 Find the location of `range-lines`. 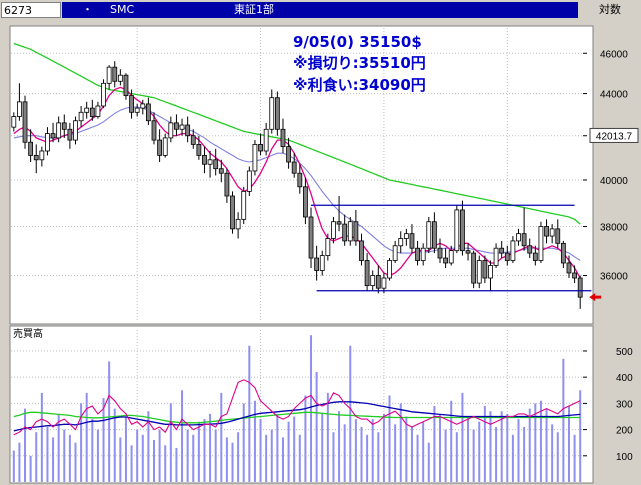

range-lines is located at coordinates (451, 248).